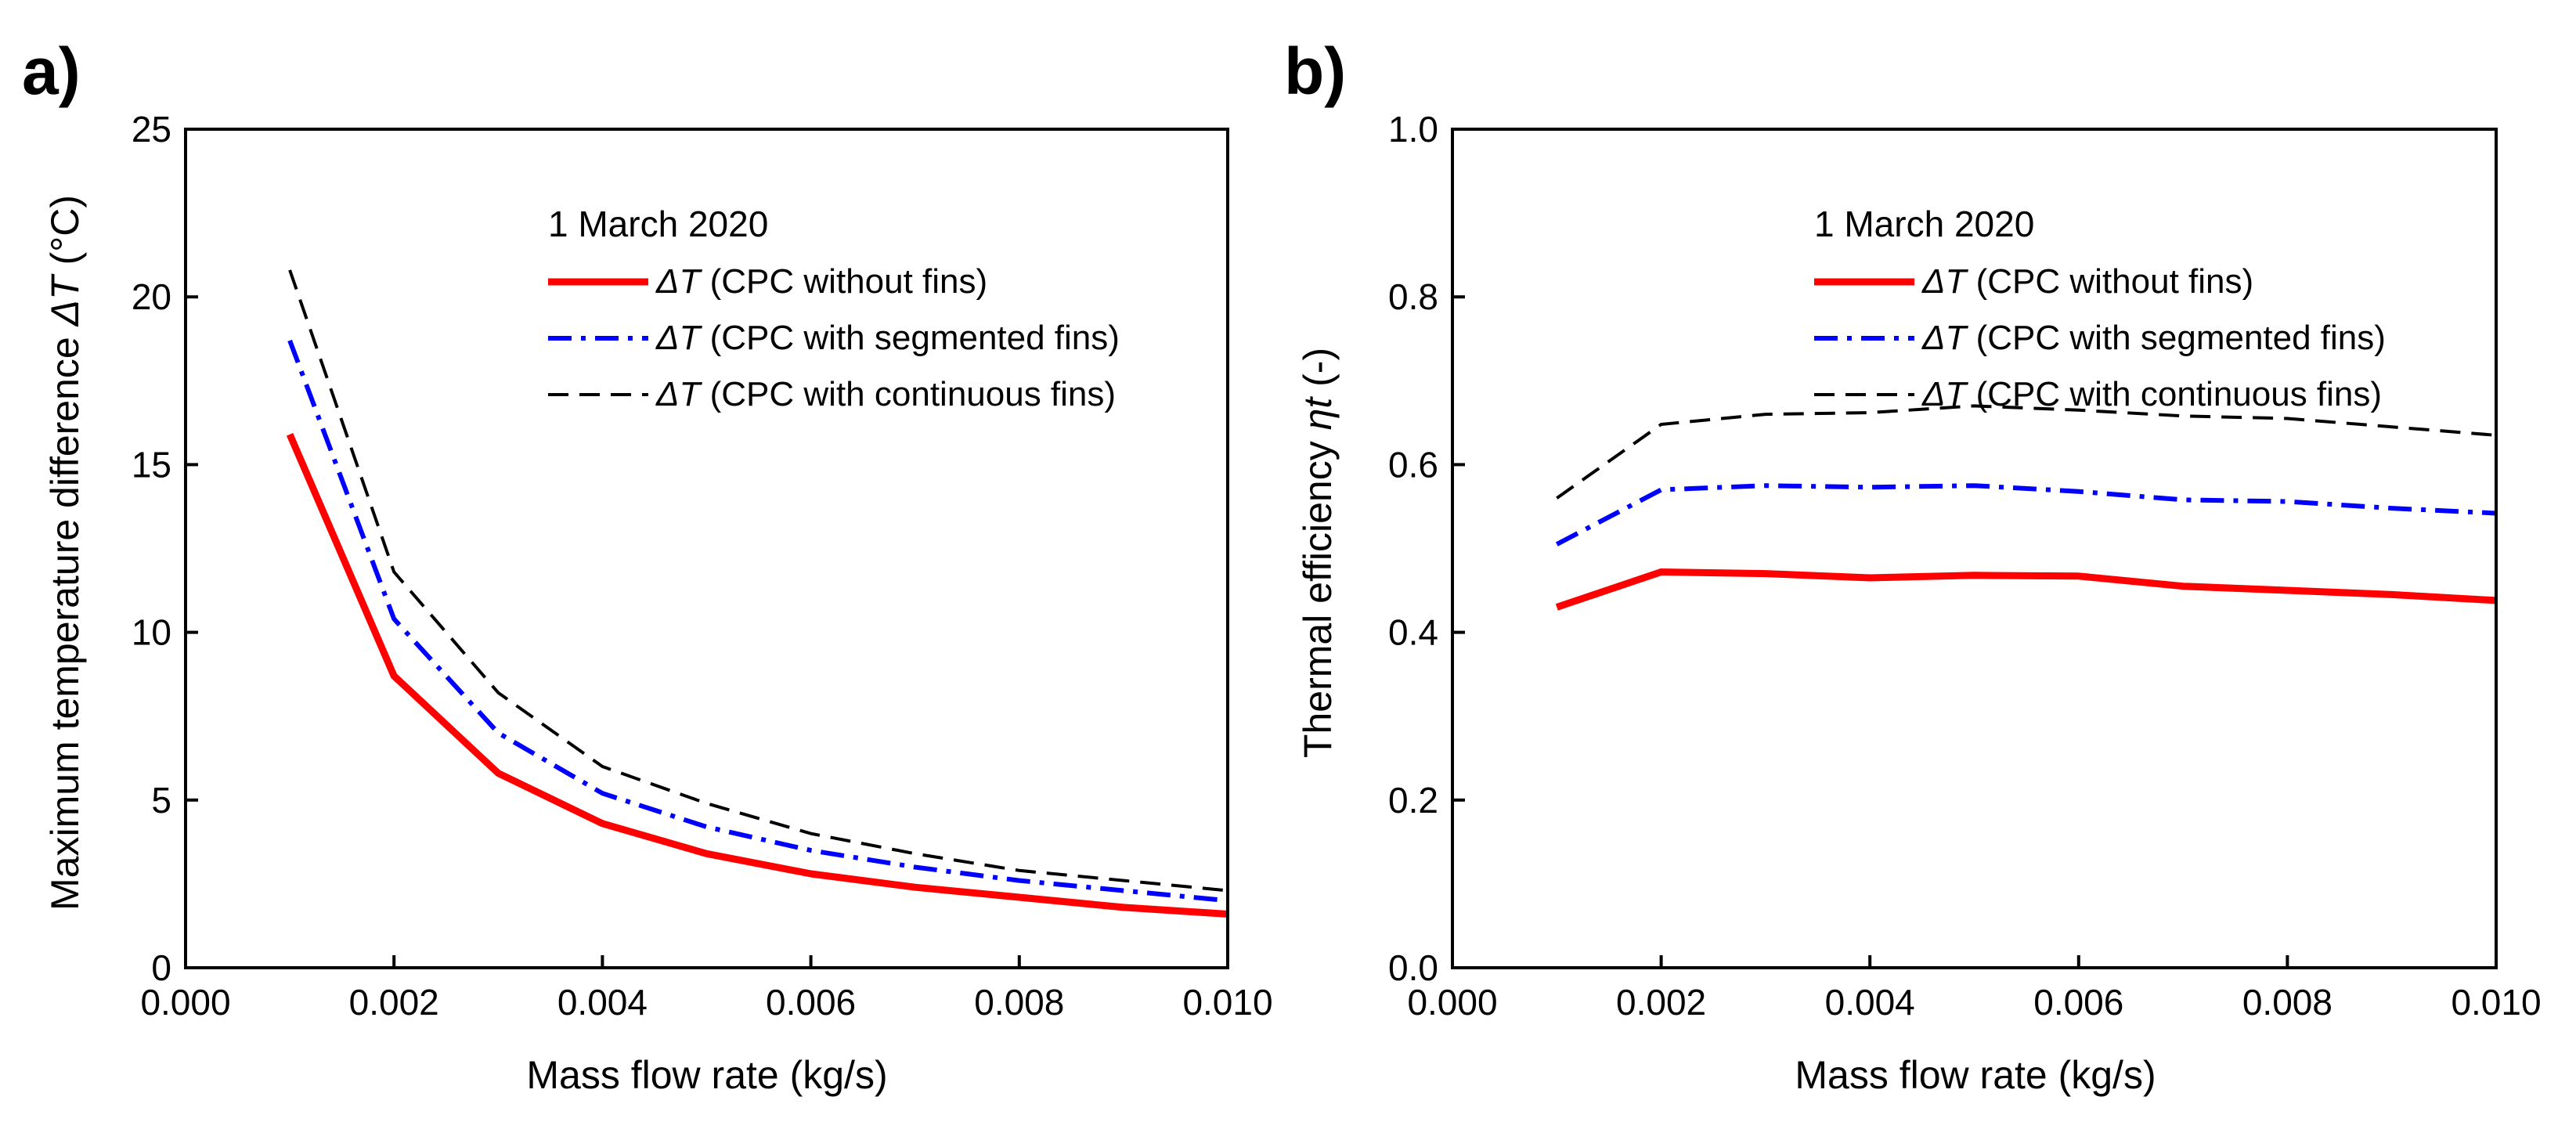  Describe the element at coordinates (1413, 800) in the screenshot. I see `y-tick-label: 0.2` at that location.